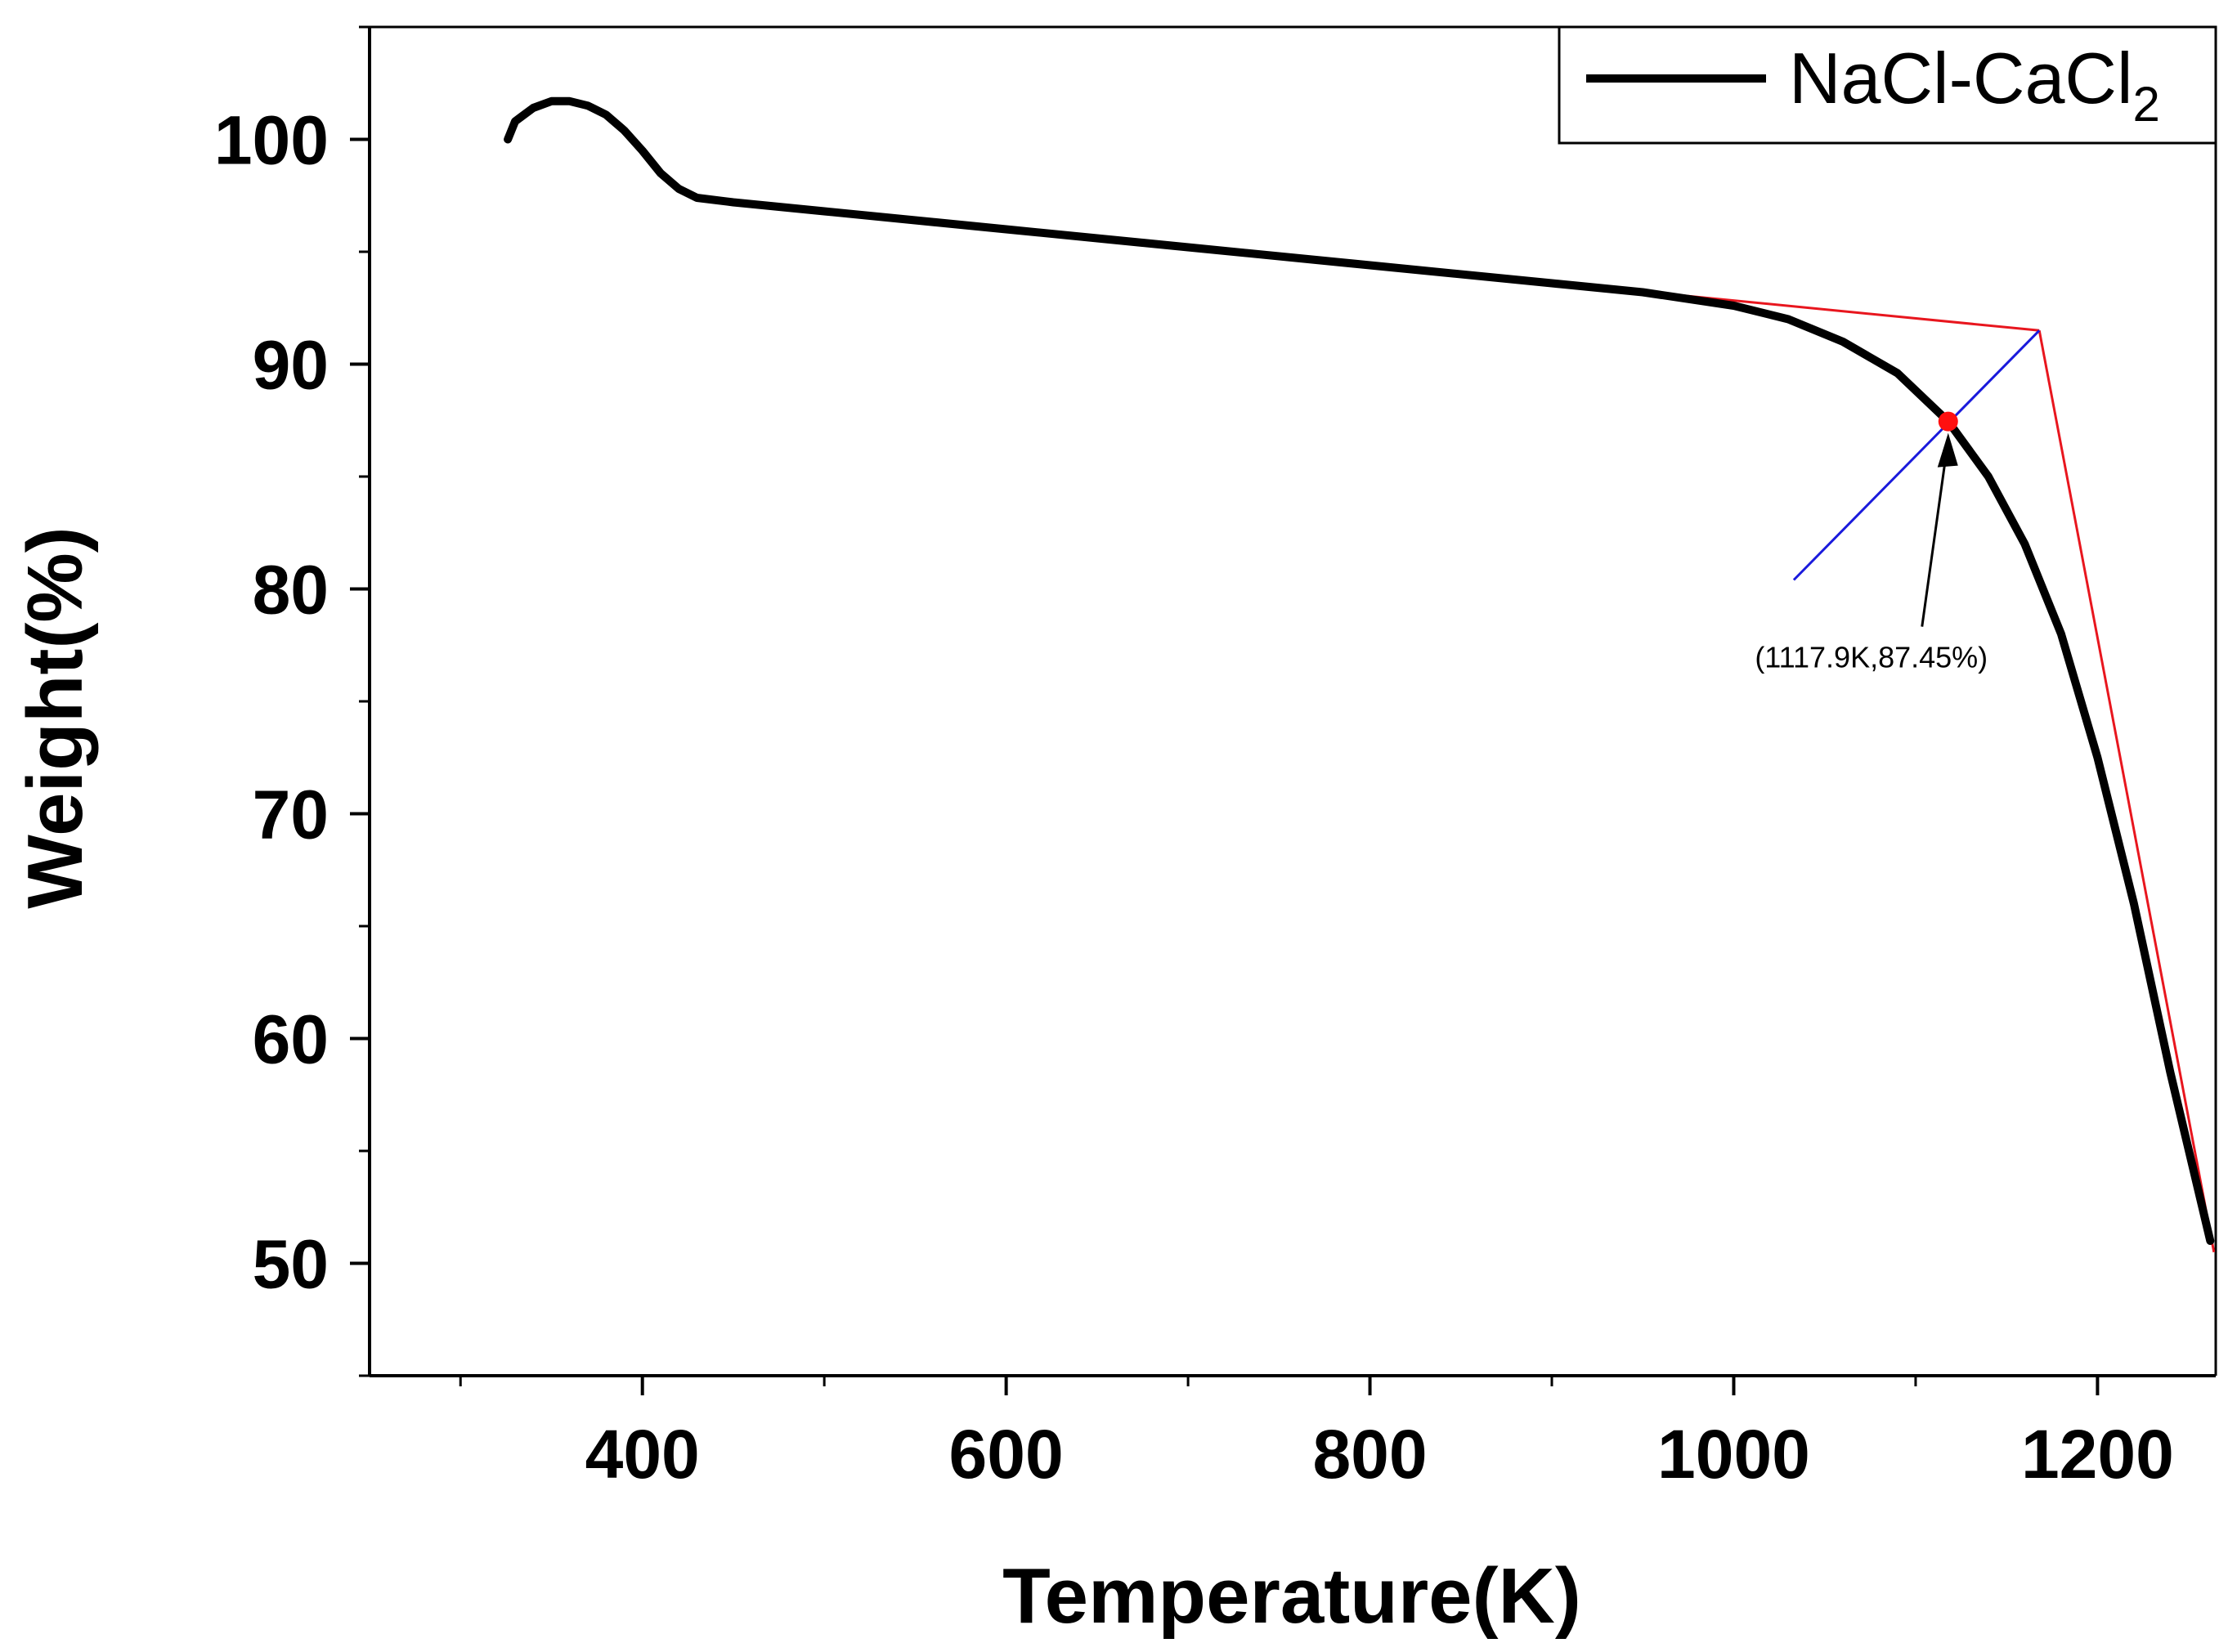 This screenshot has height=1652, width=2228. What do you see at coordinates (1948, 450) in the screenshot?
I see `annotation-arrowhead` at bounding box center [1948, 450].